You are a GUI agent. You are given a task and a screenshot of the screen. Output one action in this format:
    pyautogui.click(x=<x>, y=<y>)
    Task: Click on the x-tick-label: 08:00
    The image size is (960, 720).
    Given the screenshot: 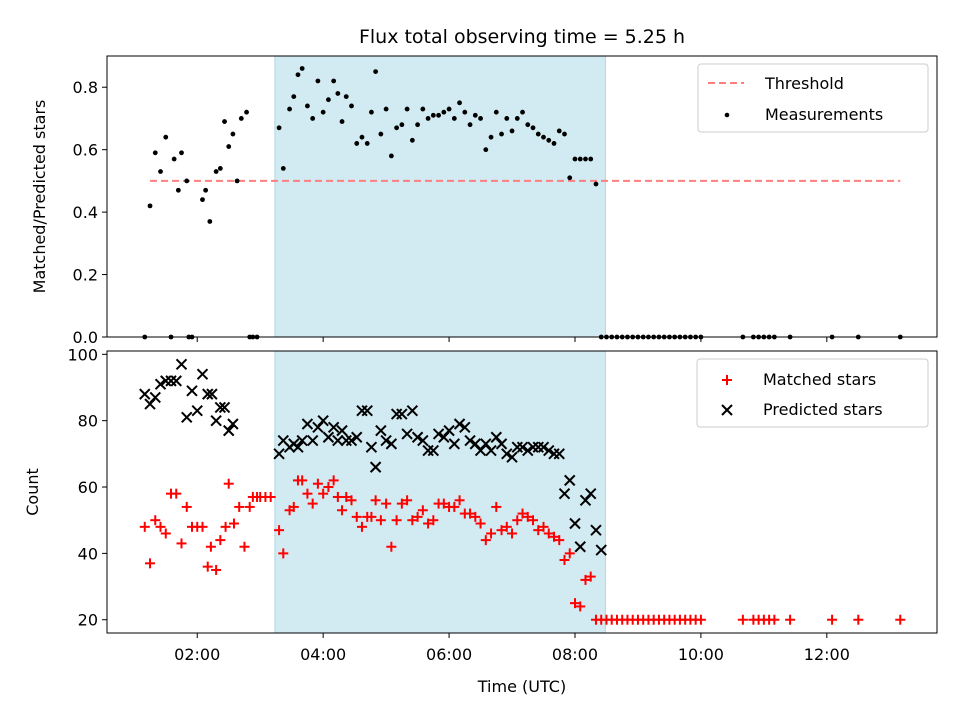 What is the action you would take?
    pyautogui.click(x=575, y=654)
    